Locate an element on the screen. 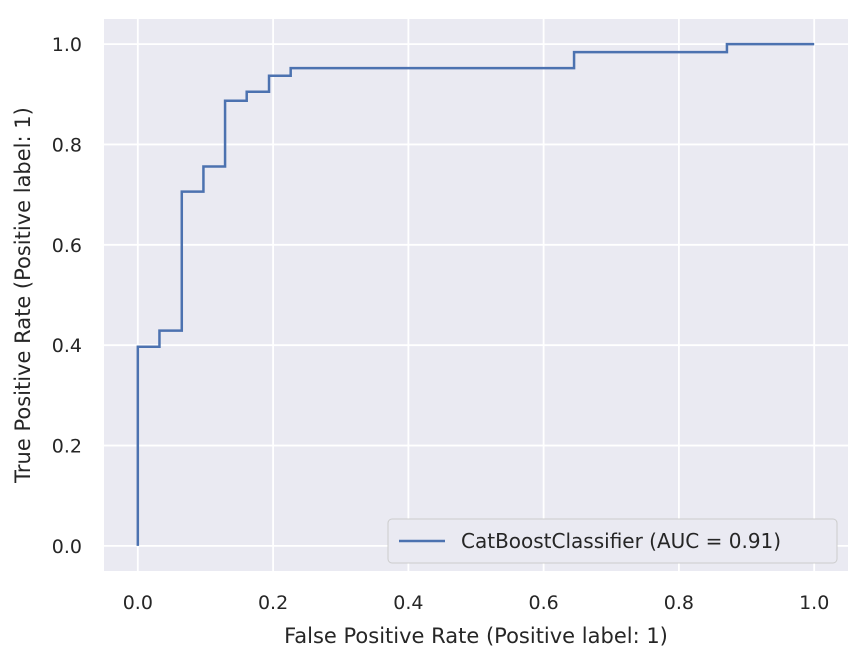 The height and width of the screenshot is (664, 862). x-tick-label: 0.6 is located at coordinates (544, 603).